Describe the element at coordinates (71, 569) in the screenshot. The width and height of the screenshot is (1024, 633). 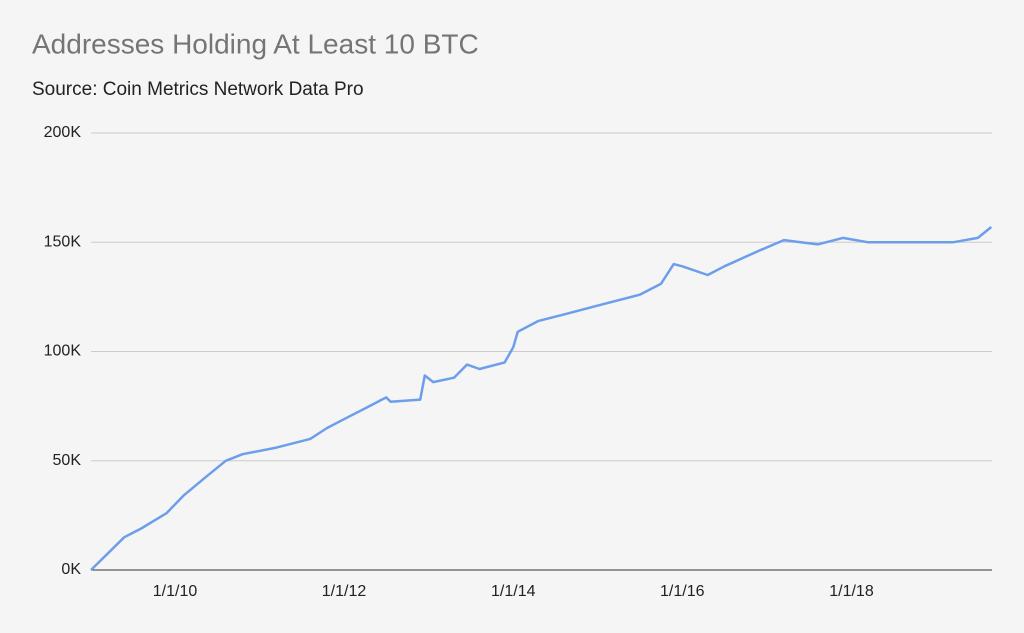
I see `y-tick-label: 0K` at that location.